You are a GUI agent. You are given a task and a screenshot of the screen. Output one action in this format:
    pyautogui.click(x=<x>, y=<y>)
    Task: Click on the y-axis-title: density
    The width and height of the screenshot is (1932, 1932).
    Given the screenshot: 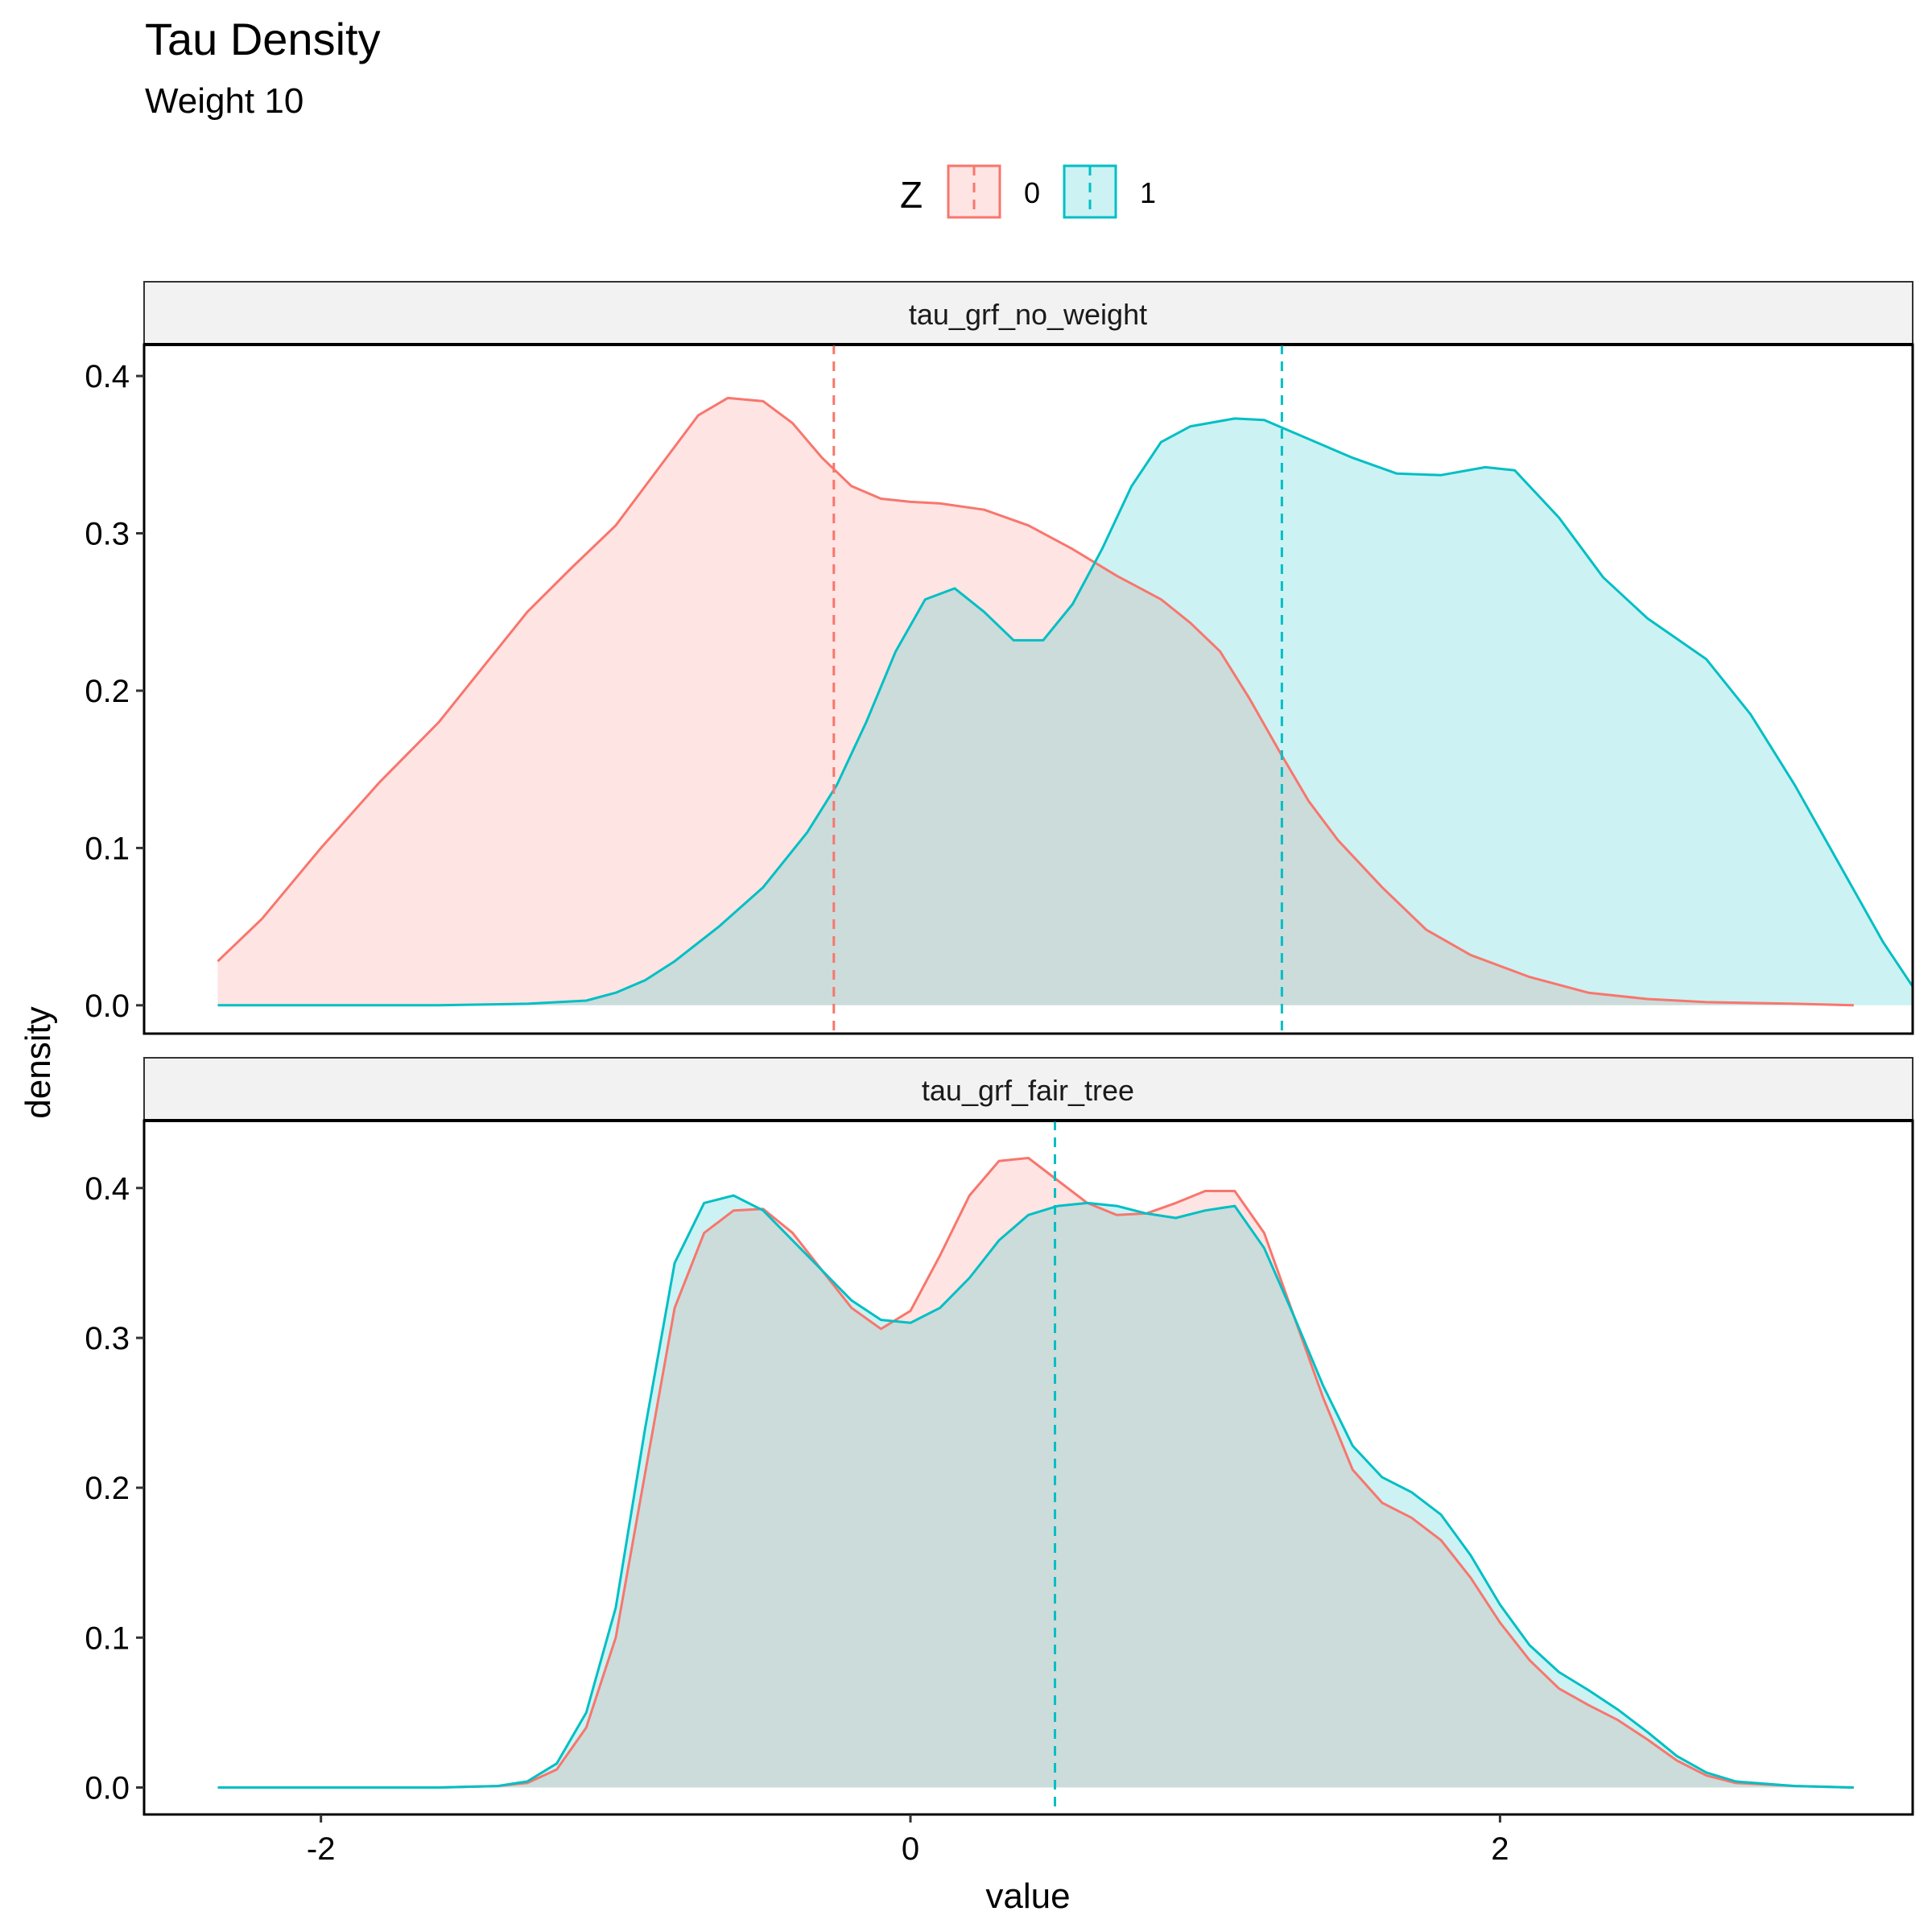 What is the action you would take?
    pyautogui.click(x=38, y=1062)
    